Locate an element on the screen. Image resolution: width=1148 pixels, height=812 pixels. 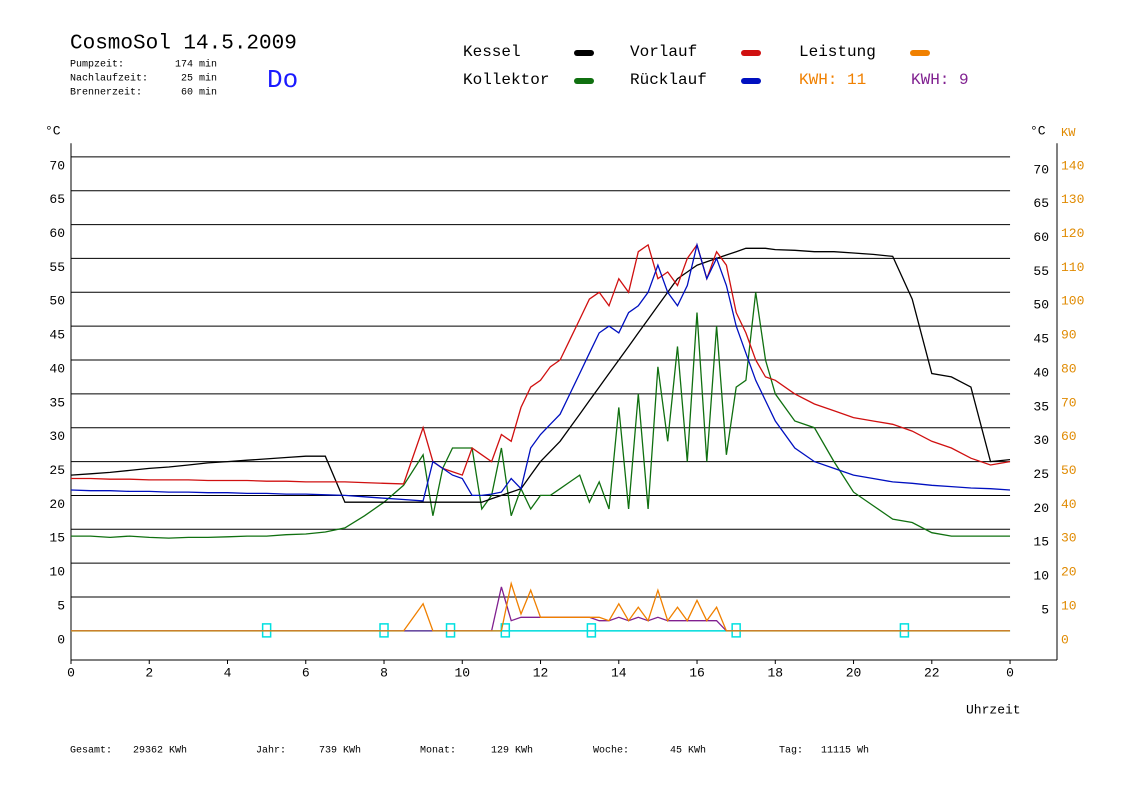
y2-tick-label: 140 is located at coordinates (1072, 165).